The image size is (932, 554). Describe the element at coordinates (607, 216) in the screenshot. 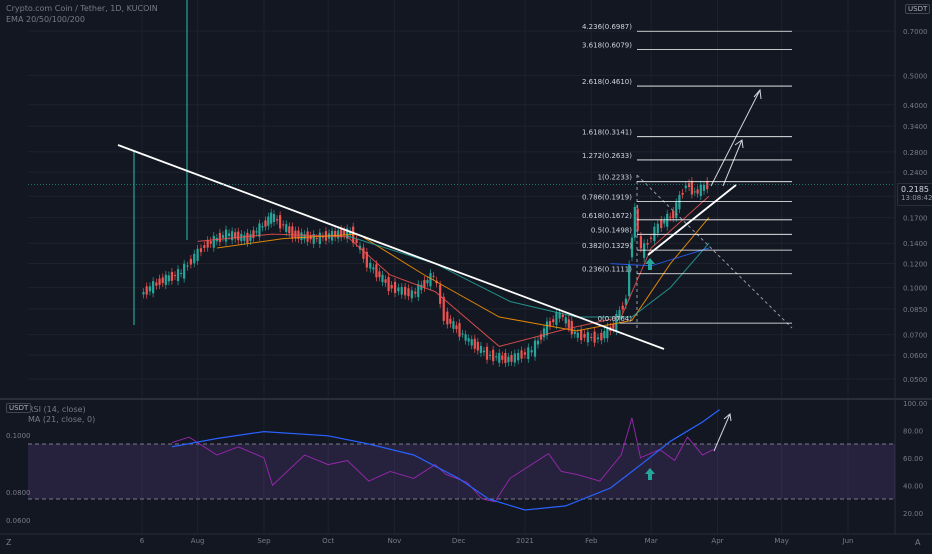

I see `fib-label: 0.618(0.1672)` at that location.